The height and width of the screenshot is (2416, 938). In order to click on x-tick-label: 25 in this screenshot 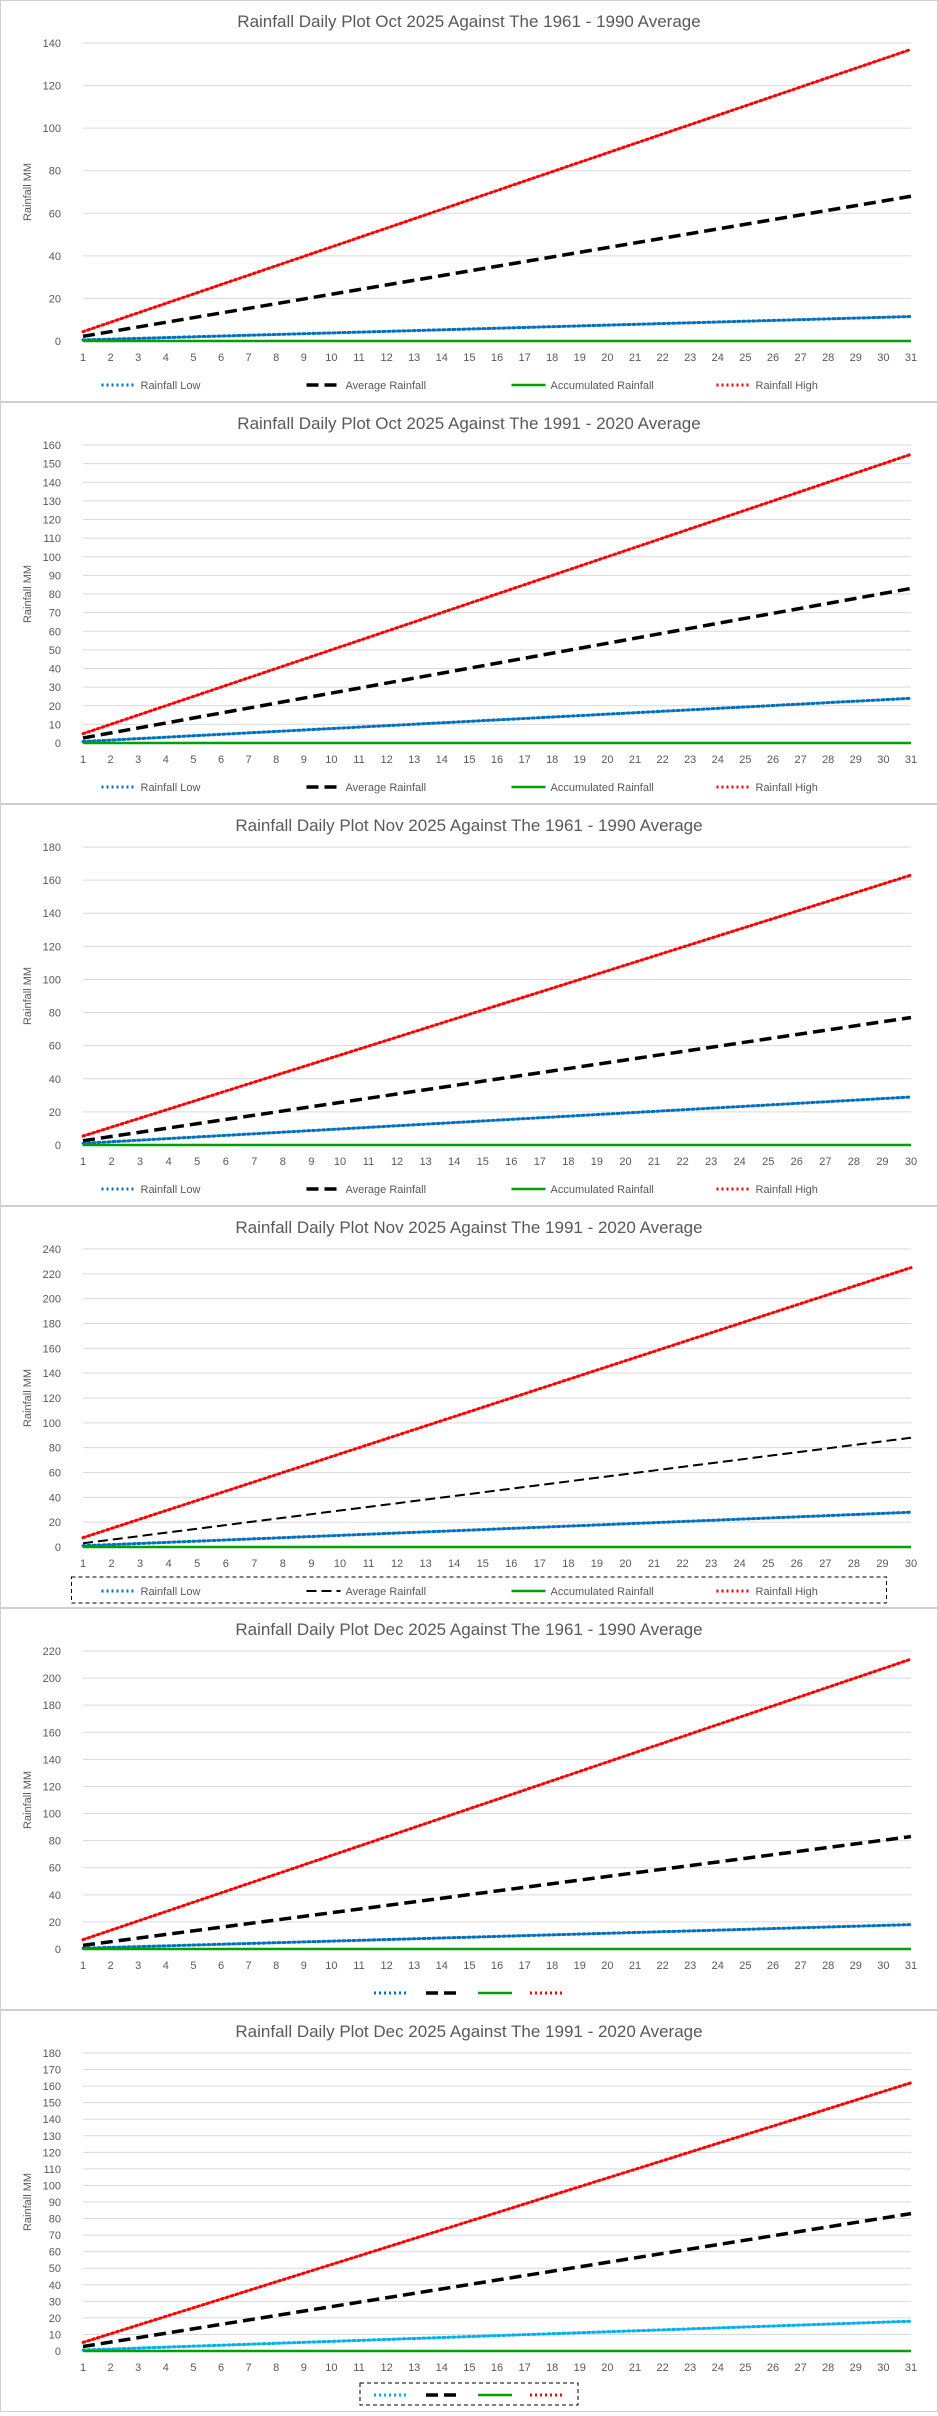, I will do `click(745, 358)`.